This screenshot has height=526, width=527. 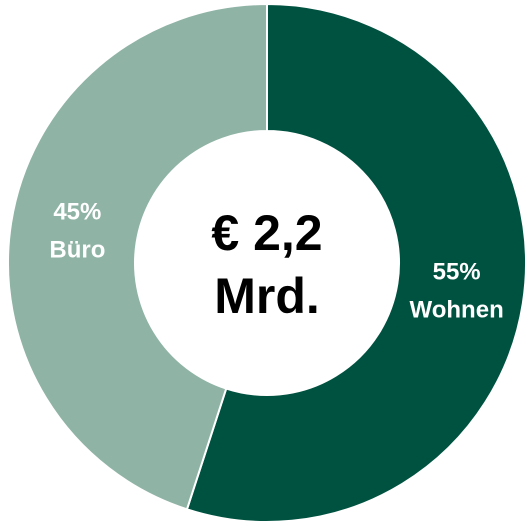 I want to click on slice-value-label: 45%, so click(x=77, y=211).